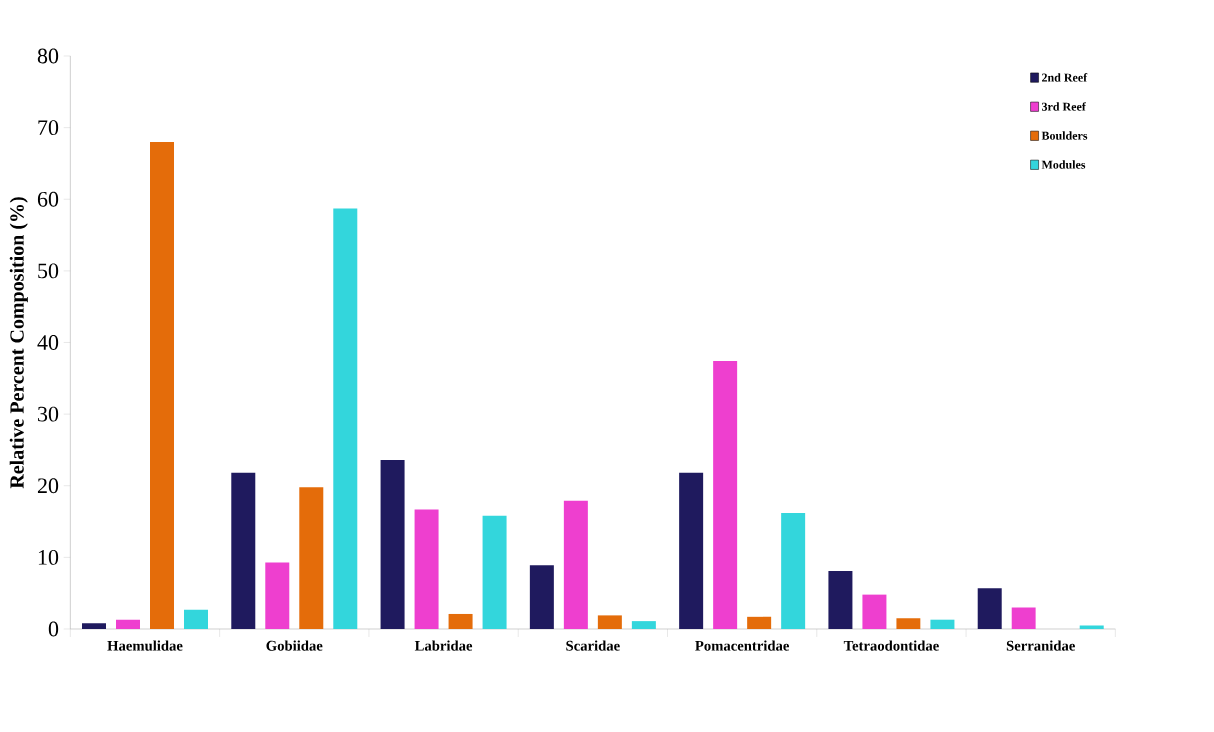  What do you see at coordinates (742, 645) in the screenshot?
I see `x-tick-label: Pomacentridae` at bounding box center [742, 645].